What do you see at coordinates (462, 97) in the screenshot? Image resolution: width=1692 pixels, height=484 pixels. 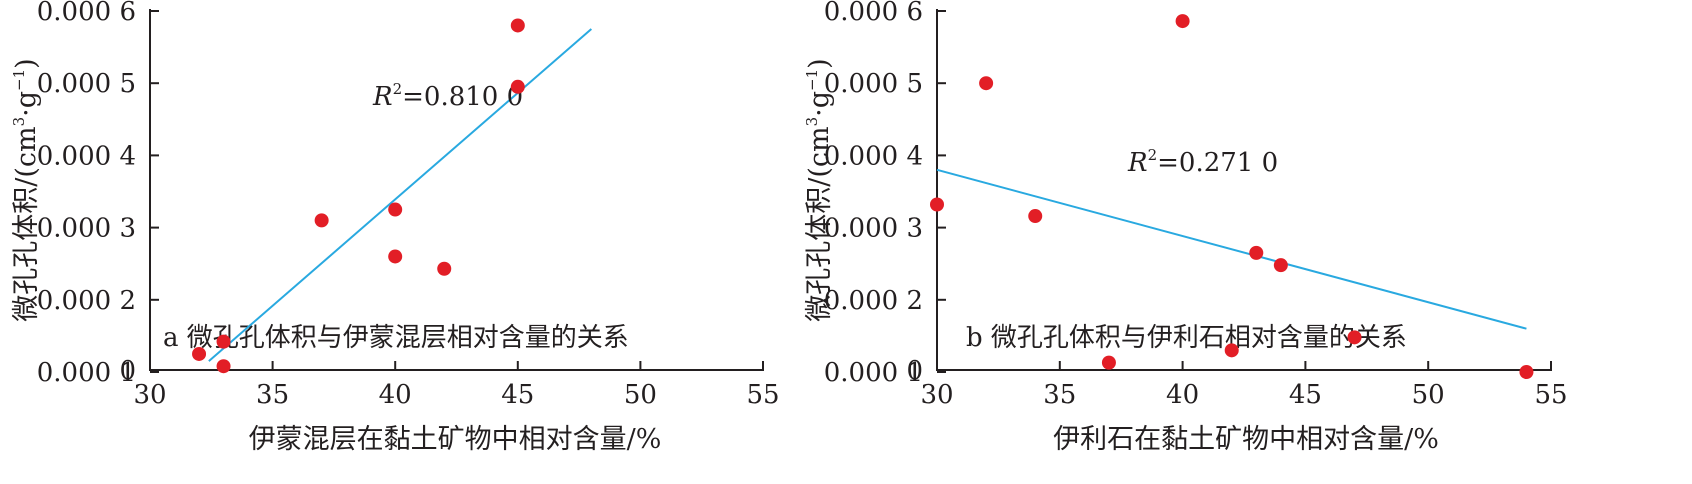 I see `r-squared-value: =0.810 0` at bounding box center [462, 97].